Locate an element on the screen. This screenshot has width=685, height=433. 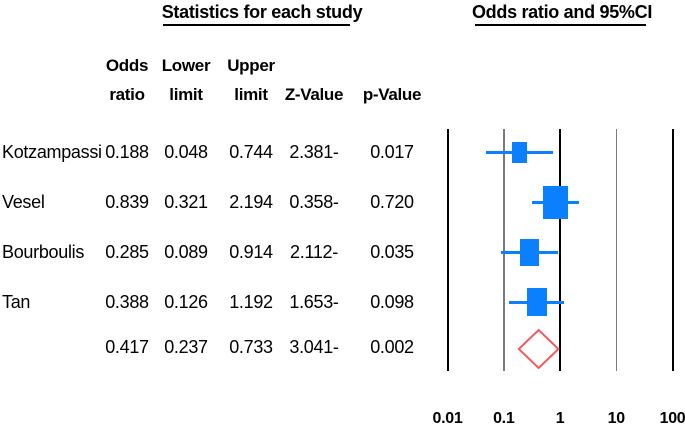
upper-limit-value: 0.914 is located at coordinates (251, 252).